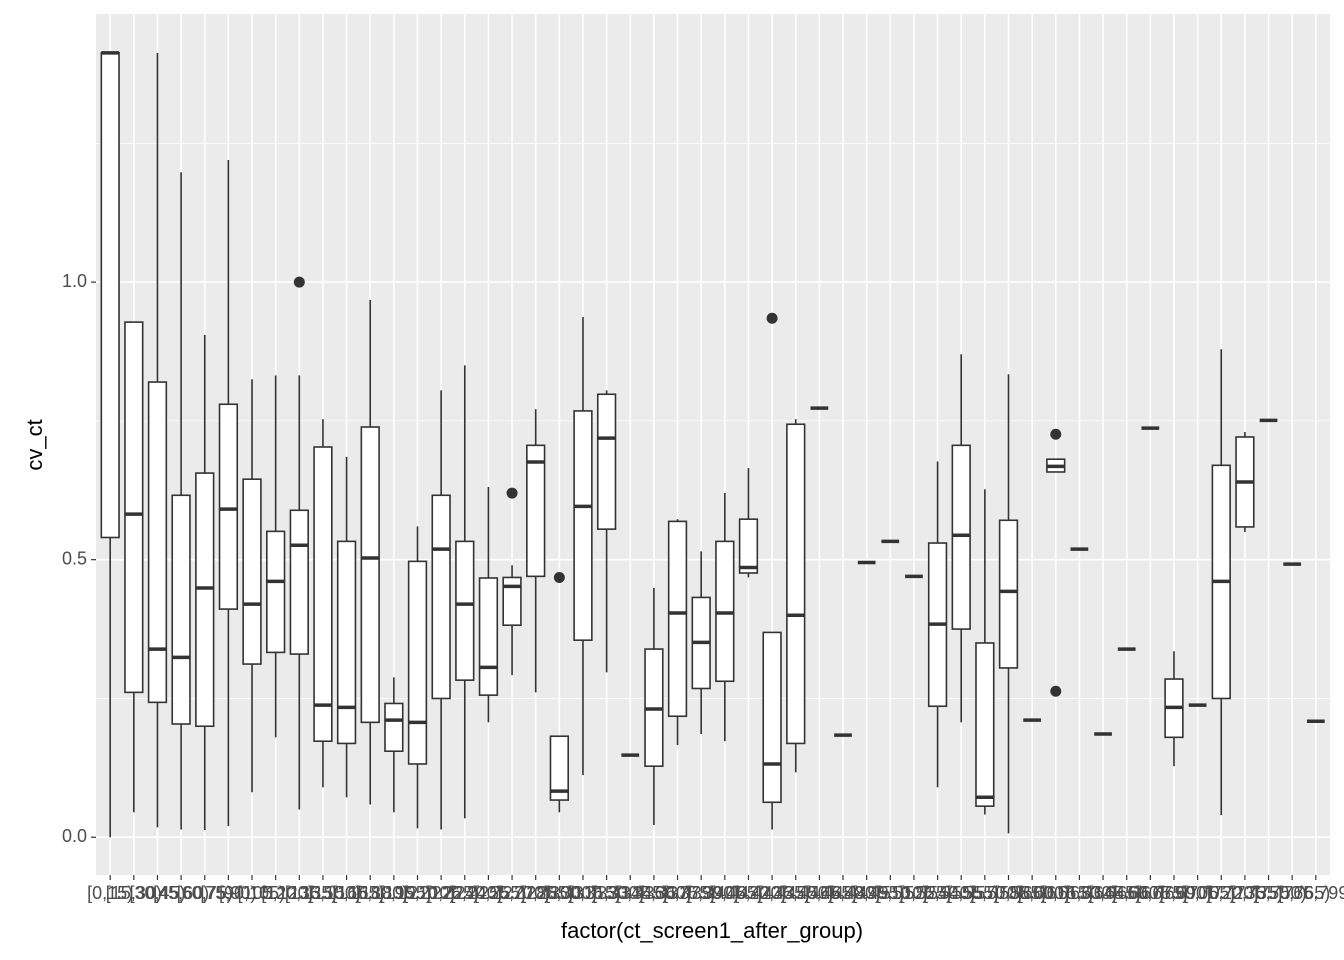 This screenshot has width=1344, height=960. What do you see at coordinates (938, 893) in the screenshot?
I see `x-tick-label: [525,540)` at bounding box center [938, 893].